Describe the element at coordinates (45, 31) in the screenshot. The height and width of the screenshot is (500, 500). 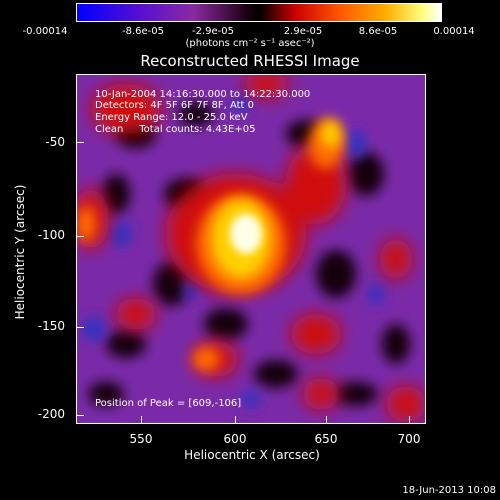
I see `colorbar-tick-label: -0.00014` at that location.